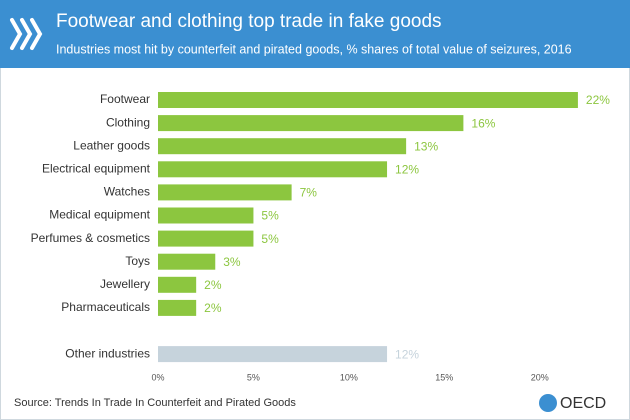  Describe the element at coordinates (253, 377) in the screenshot. I see `x-tick-label: 5%` at that location.